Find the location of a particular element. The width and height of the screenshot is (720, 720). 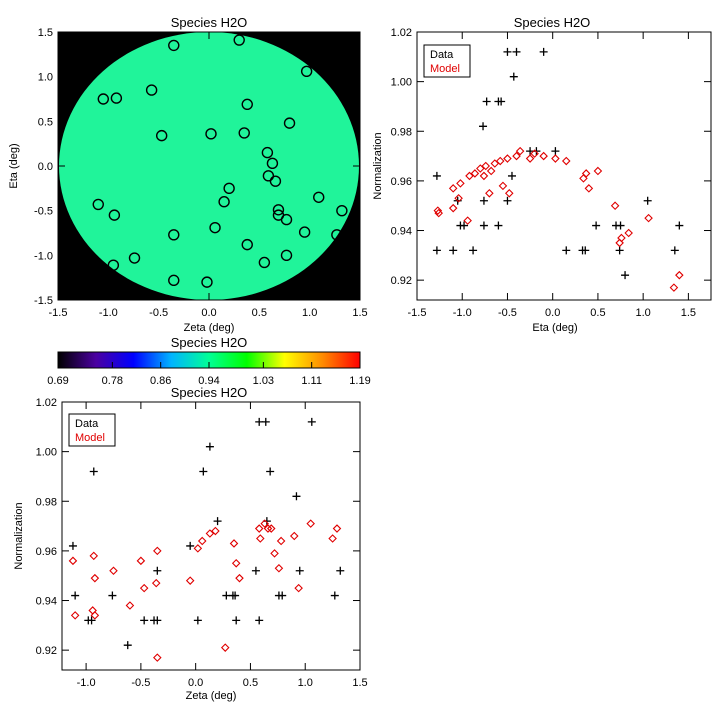

map-title: Species H2O is located at coordinates (209, 22).